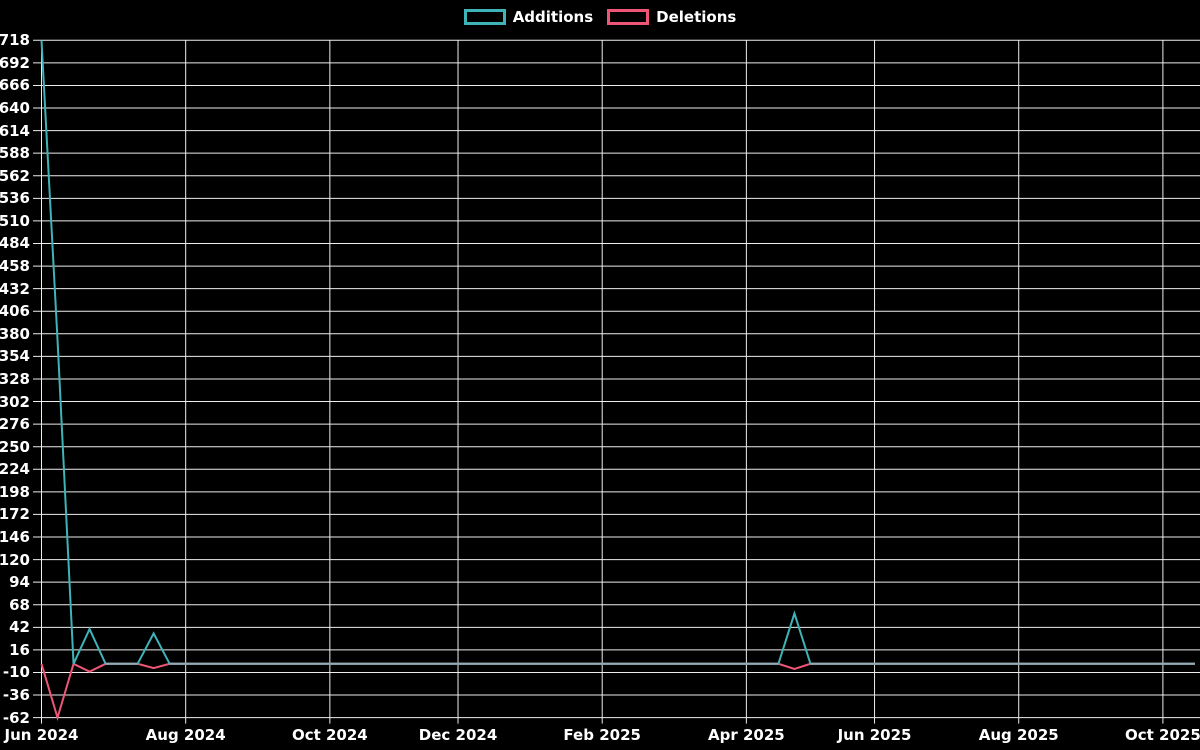 The height and width of the screenshot is (750, 1200). I want to click on y-tick-label: -36, so click(16, 695).